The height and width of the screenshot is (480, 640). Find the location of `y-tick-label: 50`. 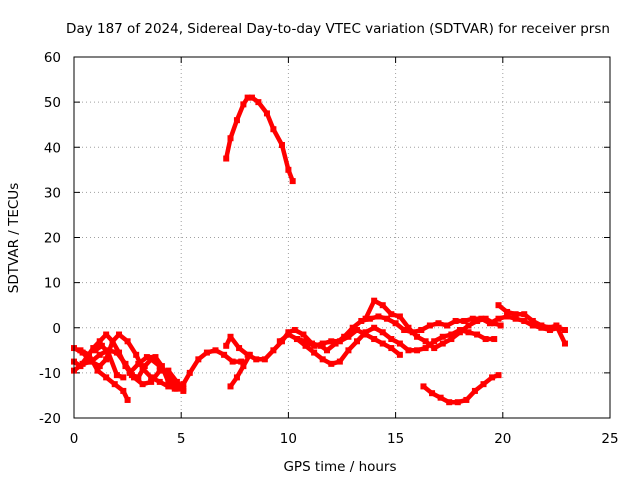

y-tick-label: 50 is located at coordinates (52, 103).